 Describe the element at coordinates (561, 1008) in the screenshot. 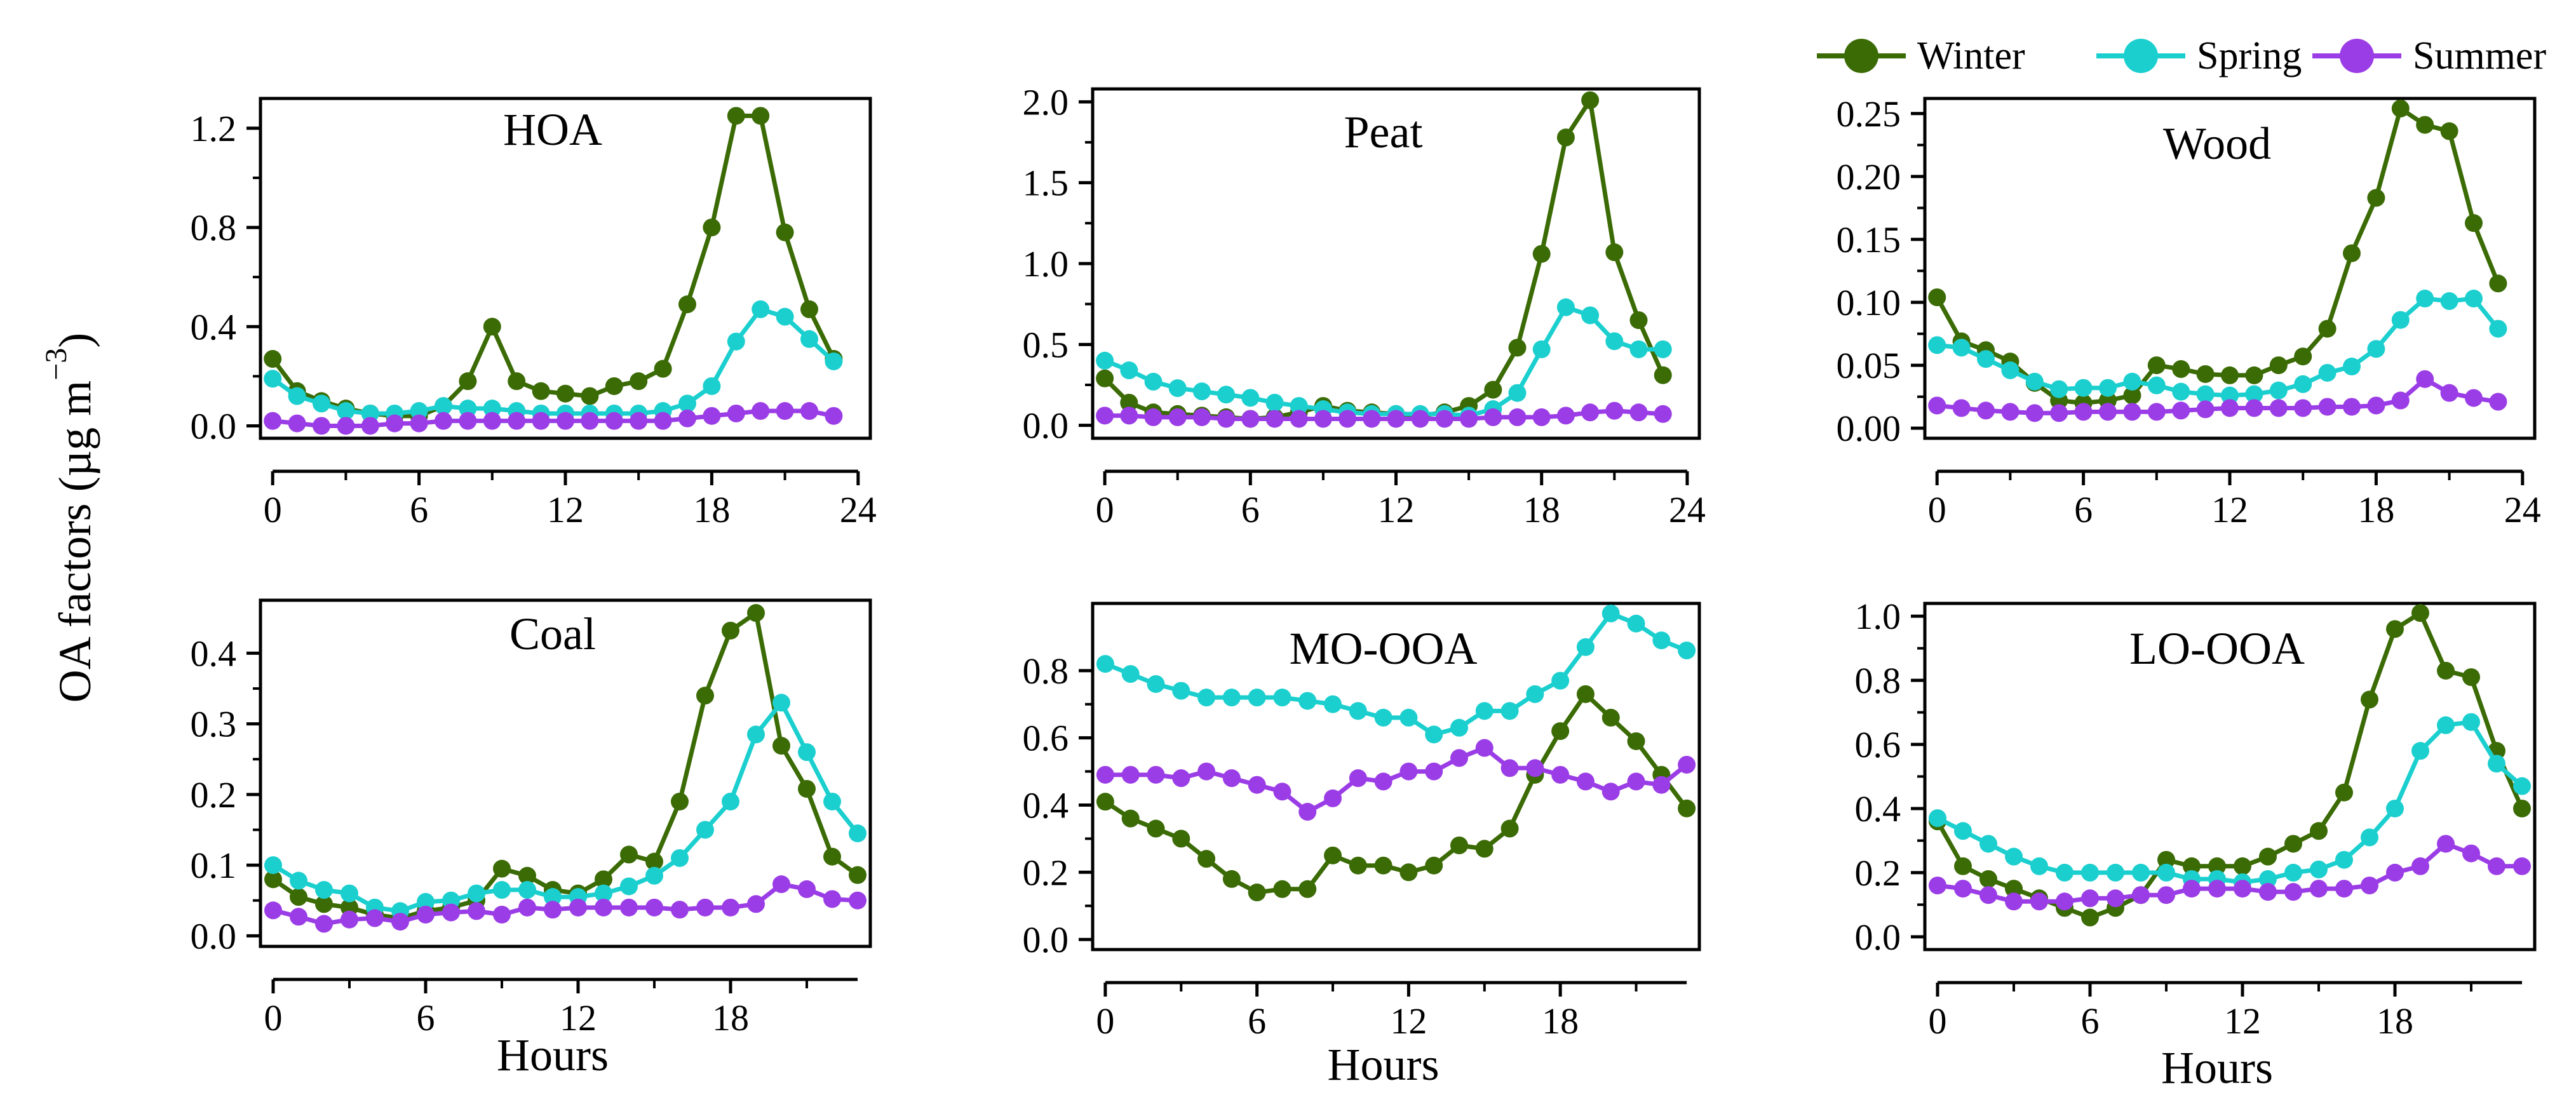

I see `x-axis-coal: 0 6 12 18` at that location.